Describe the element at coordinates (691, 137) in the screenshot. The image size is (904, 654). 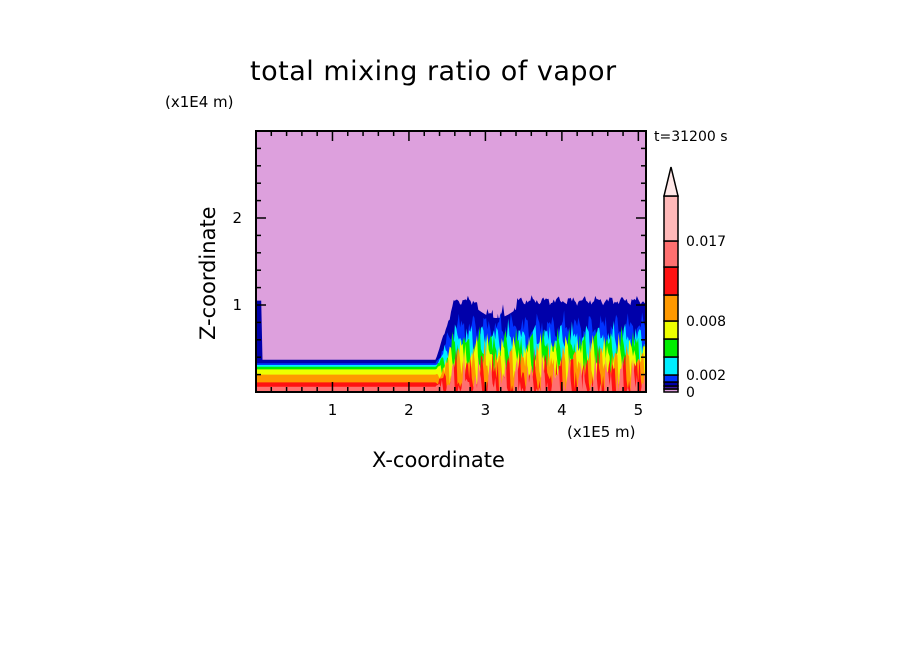
I see `time-label: t=31200 s` at that location.